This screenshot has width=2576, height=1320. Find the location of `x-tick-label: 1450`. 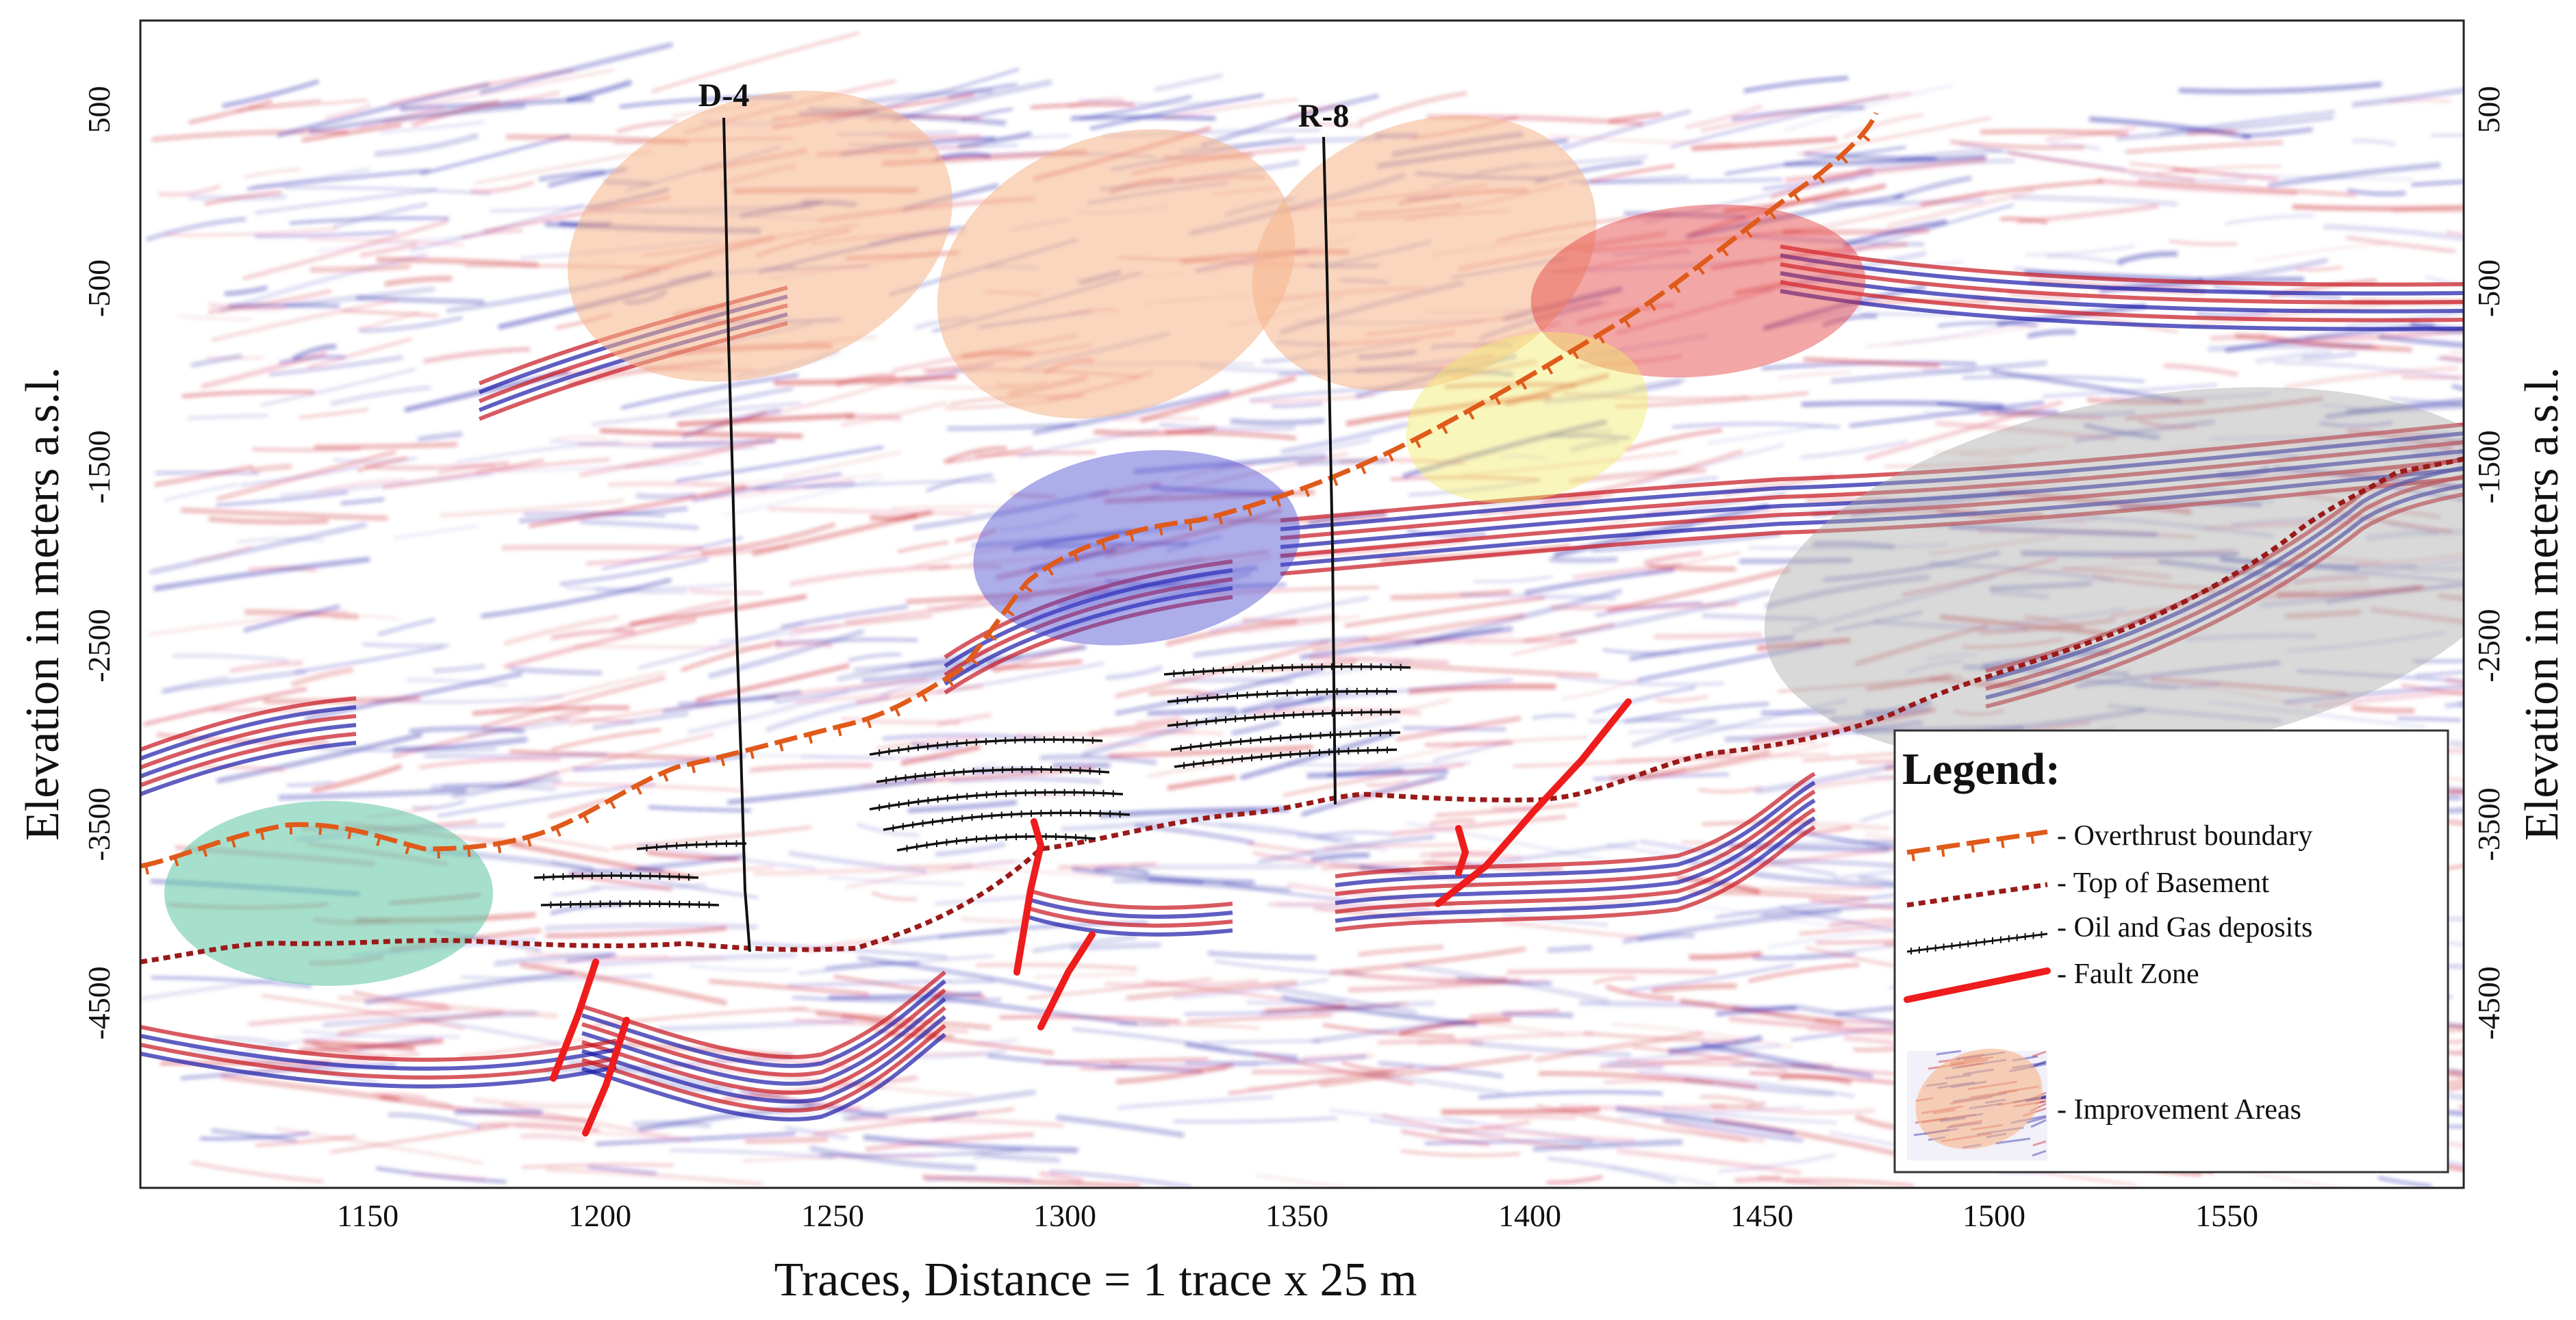

x-tick-label: 1450 is located at coordinates (1761, 1215).